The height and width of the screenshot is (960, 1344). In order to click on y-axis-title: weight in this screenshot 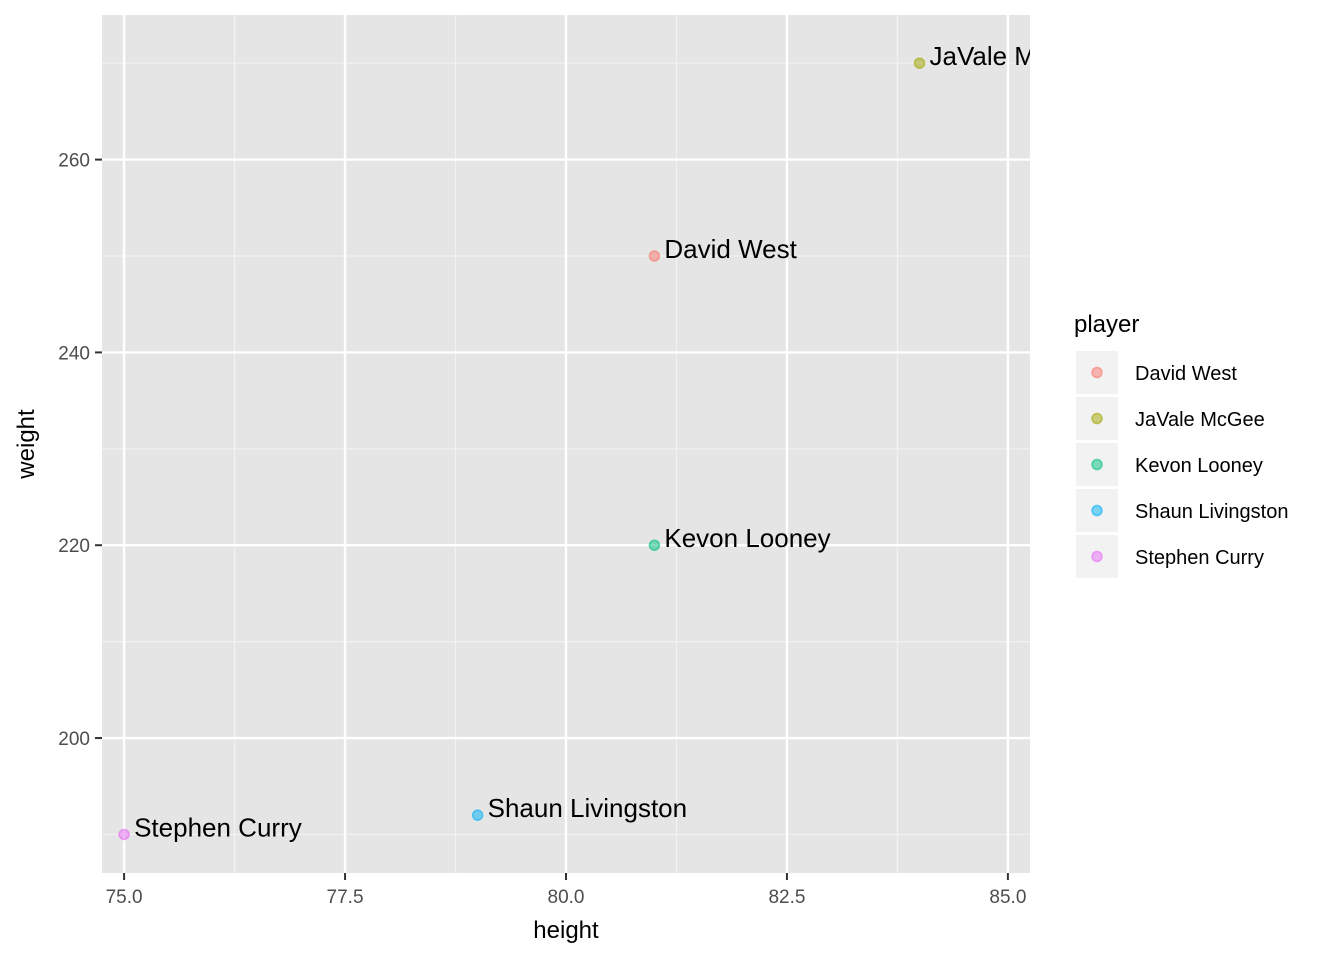, I will do `click(26, 444)`.